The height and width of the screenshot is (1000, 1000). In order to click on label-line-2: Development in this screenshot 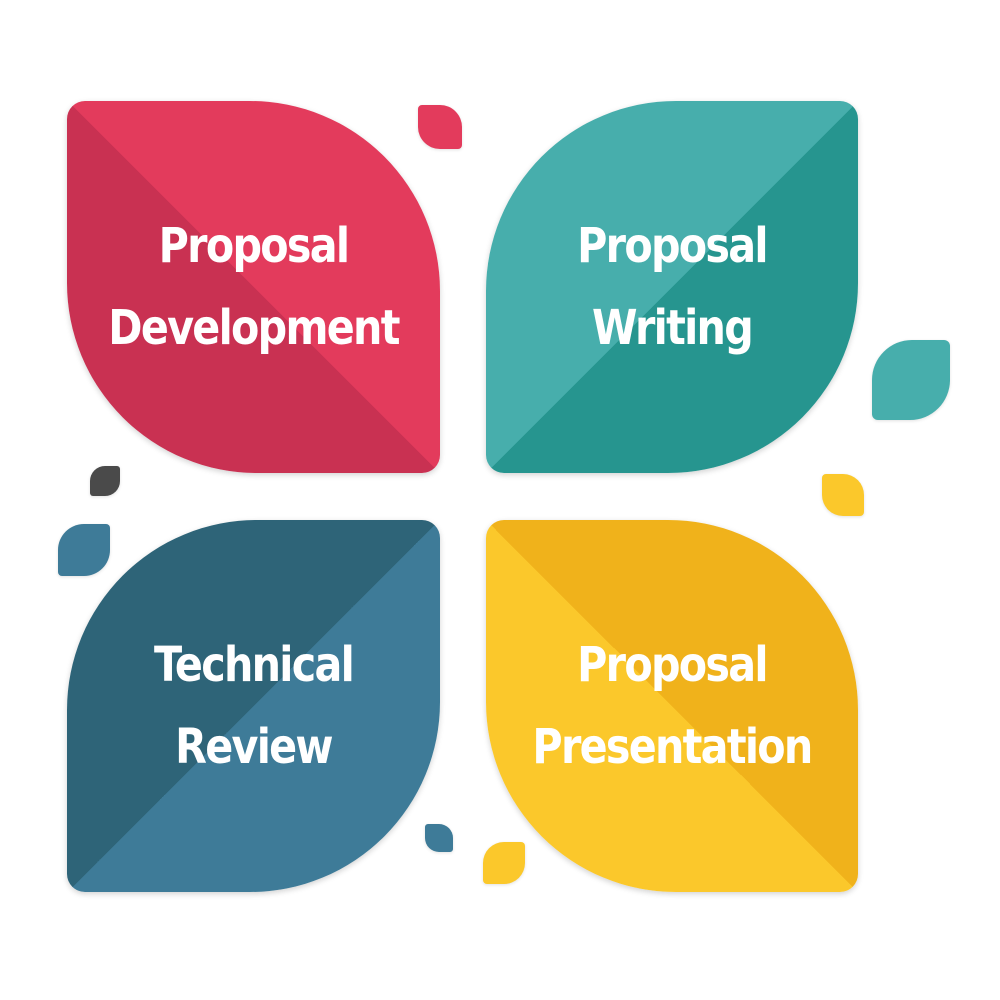, I will do `click(254, 328)`.